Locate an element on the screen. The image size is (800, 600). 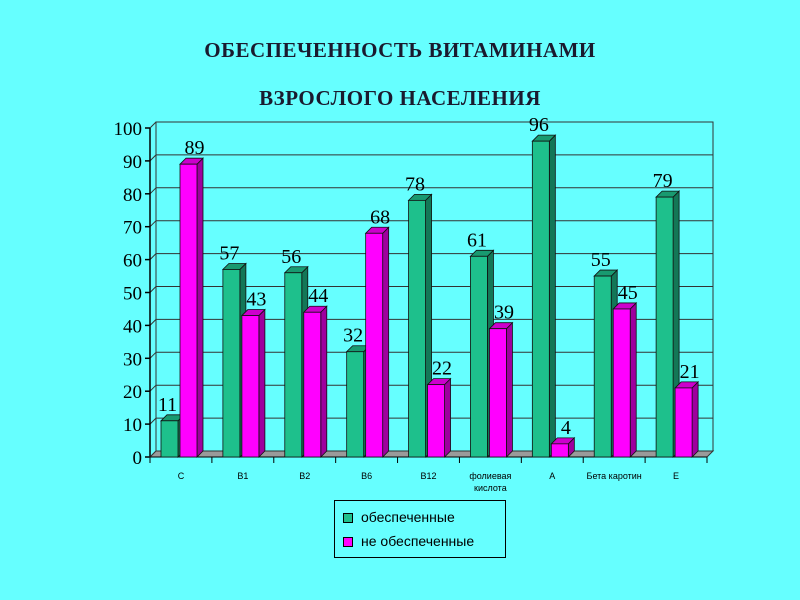
x-tick-label: B12 is located at coordinates (428, 476).